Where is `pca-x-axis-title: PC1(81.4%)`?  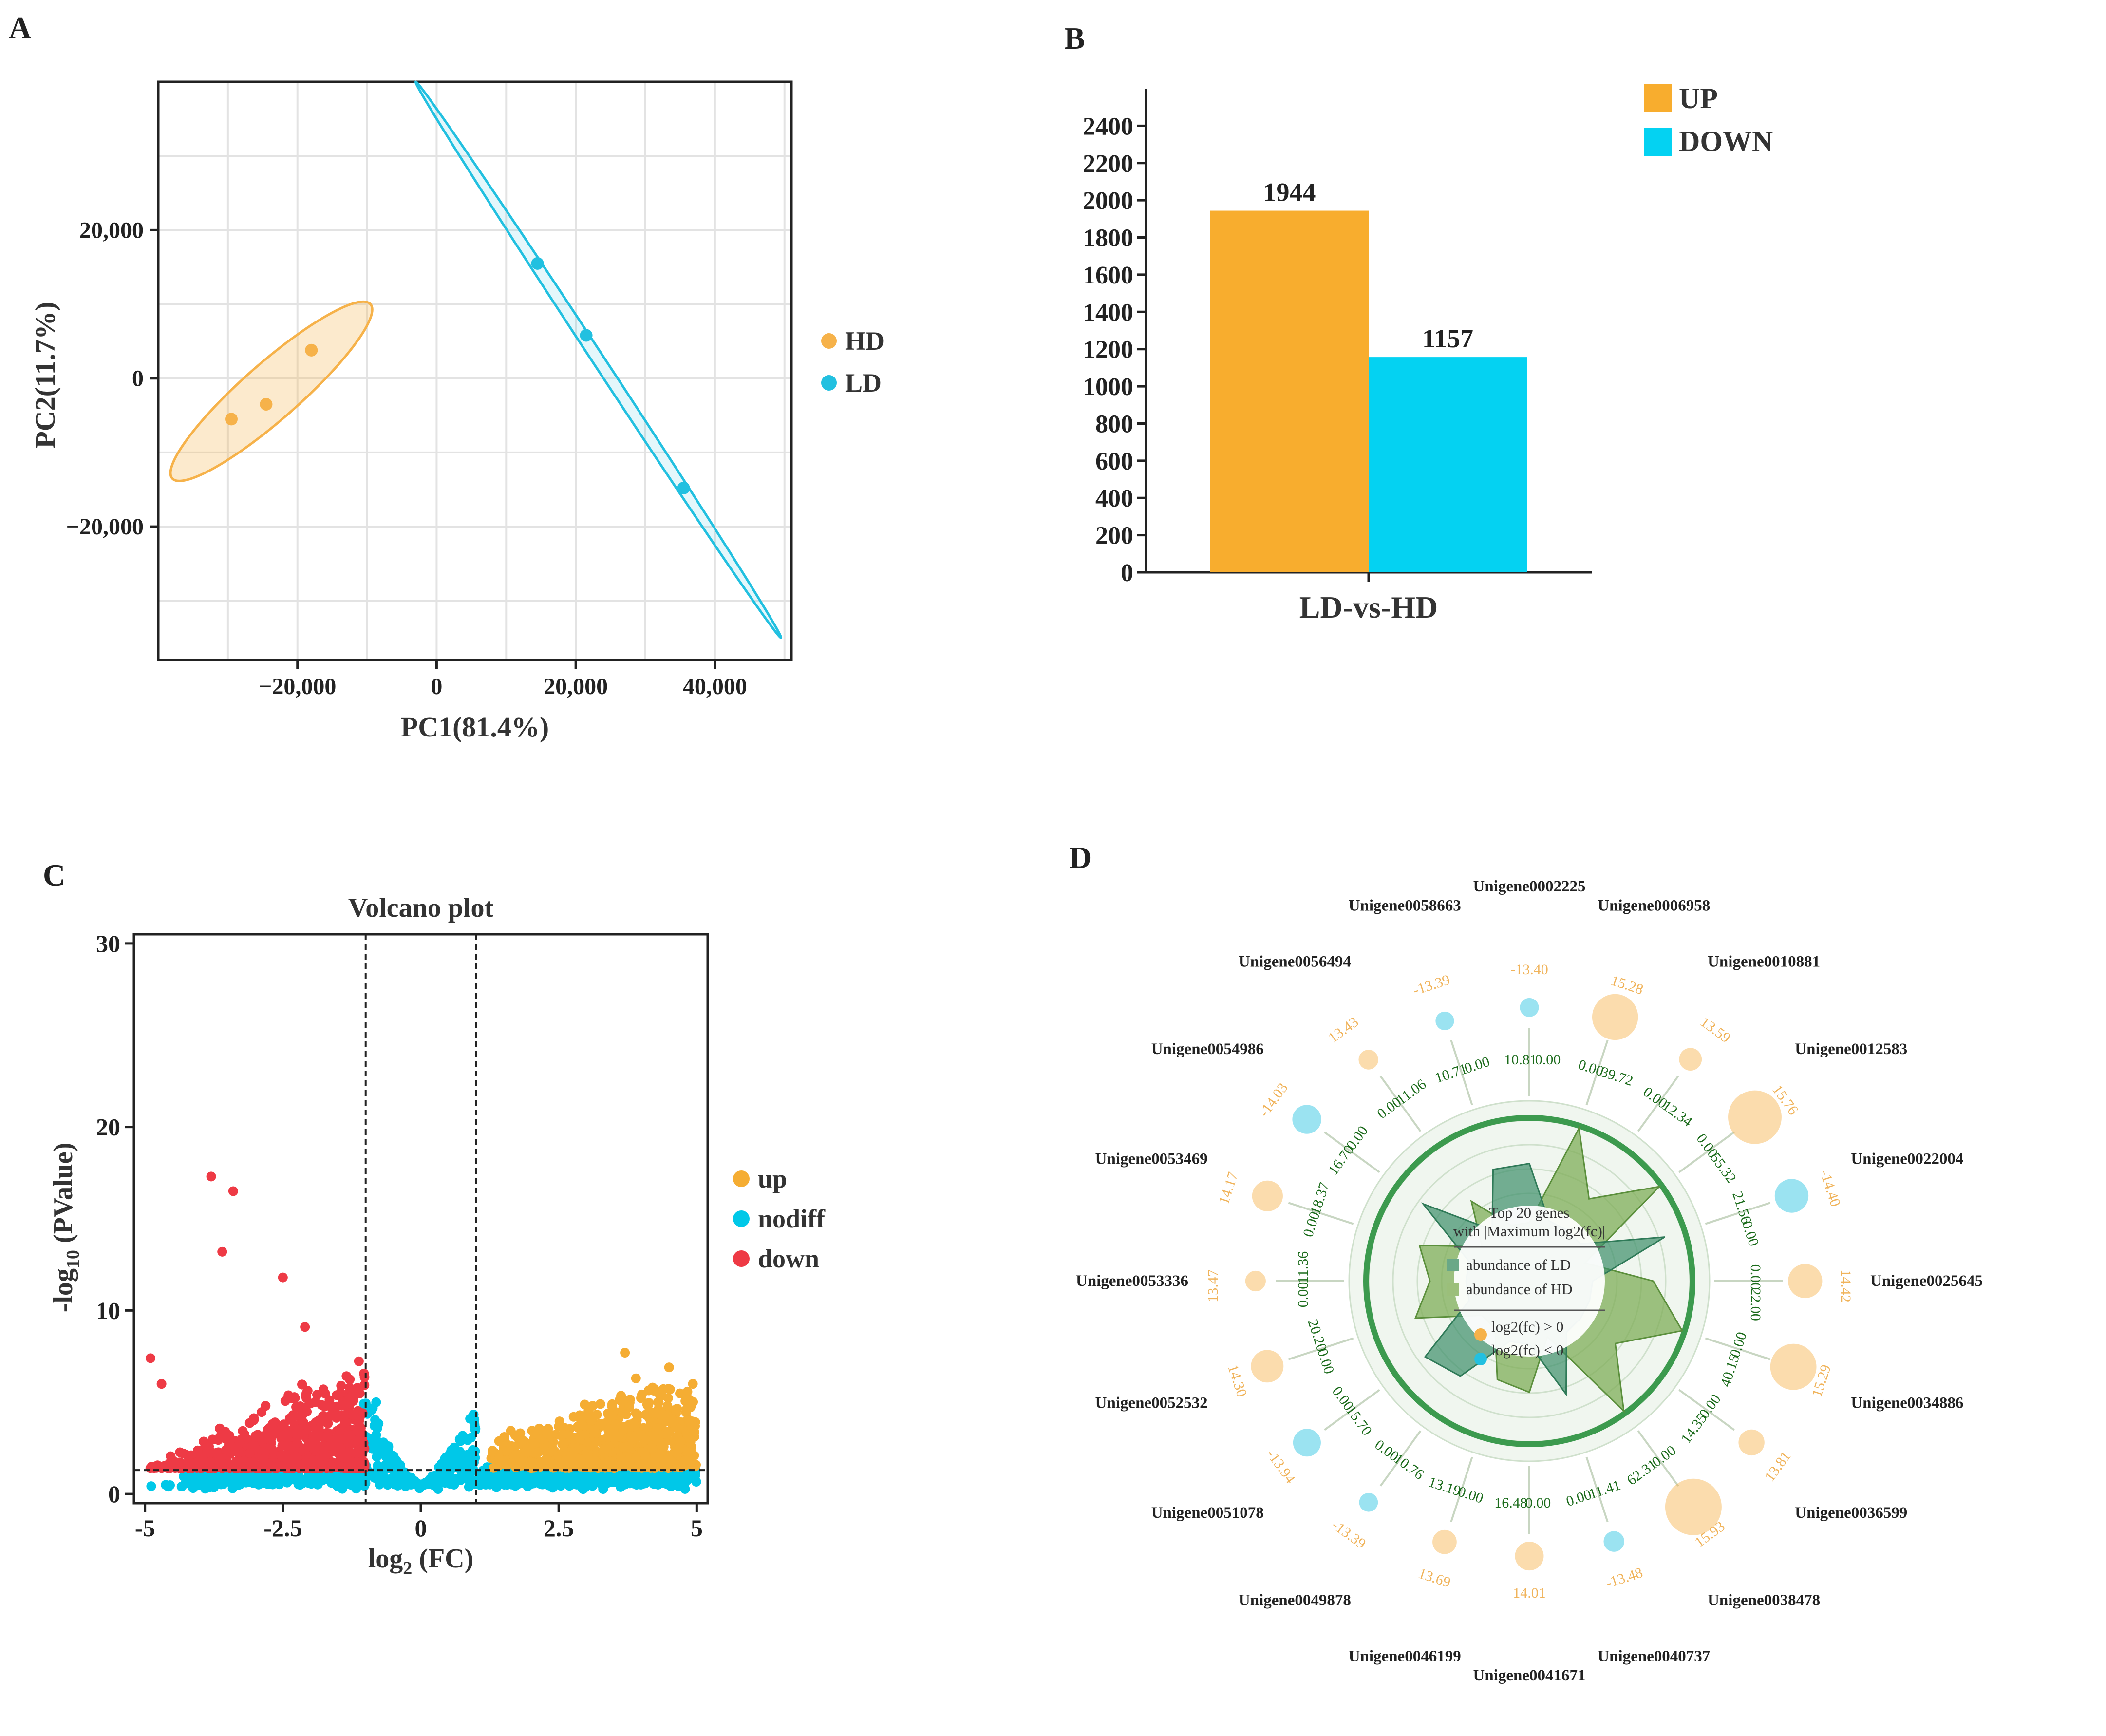
pca-x-axis-title: PC1(81.4%) is located at coordinates (475, 727).